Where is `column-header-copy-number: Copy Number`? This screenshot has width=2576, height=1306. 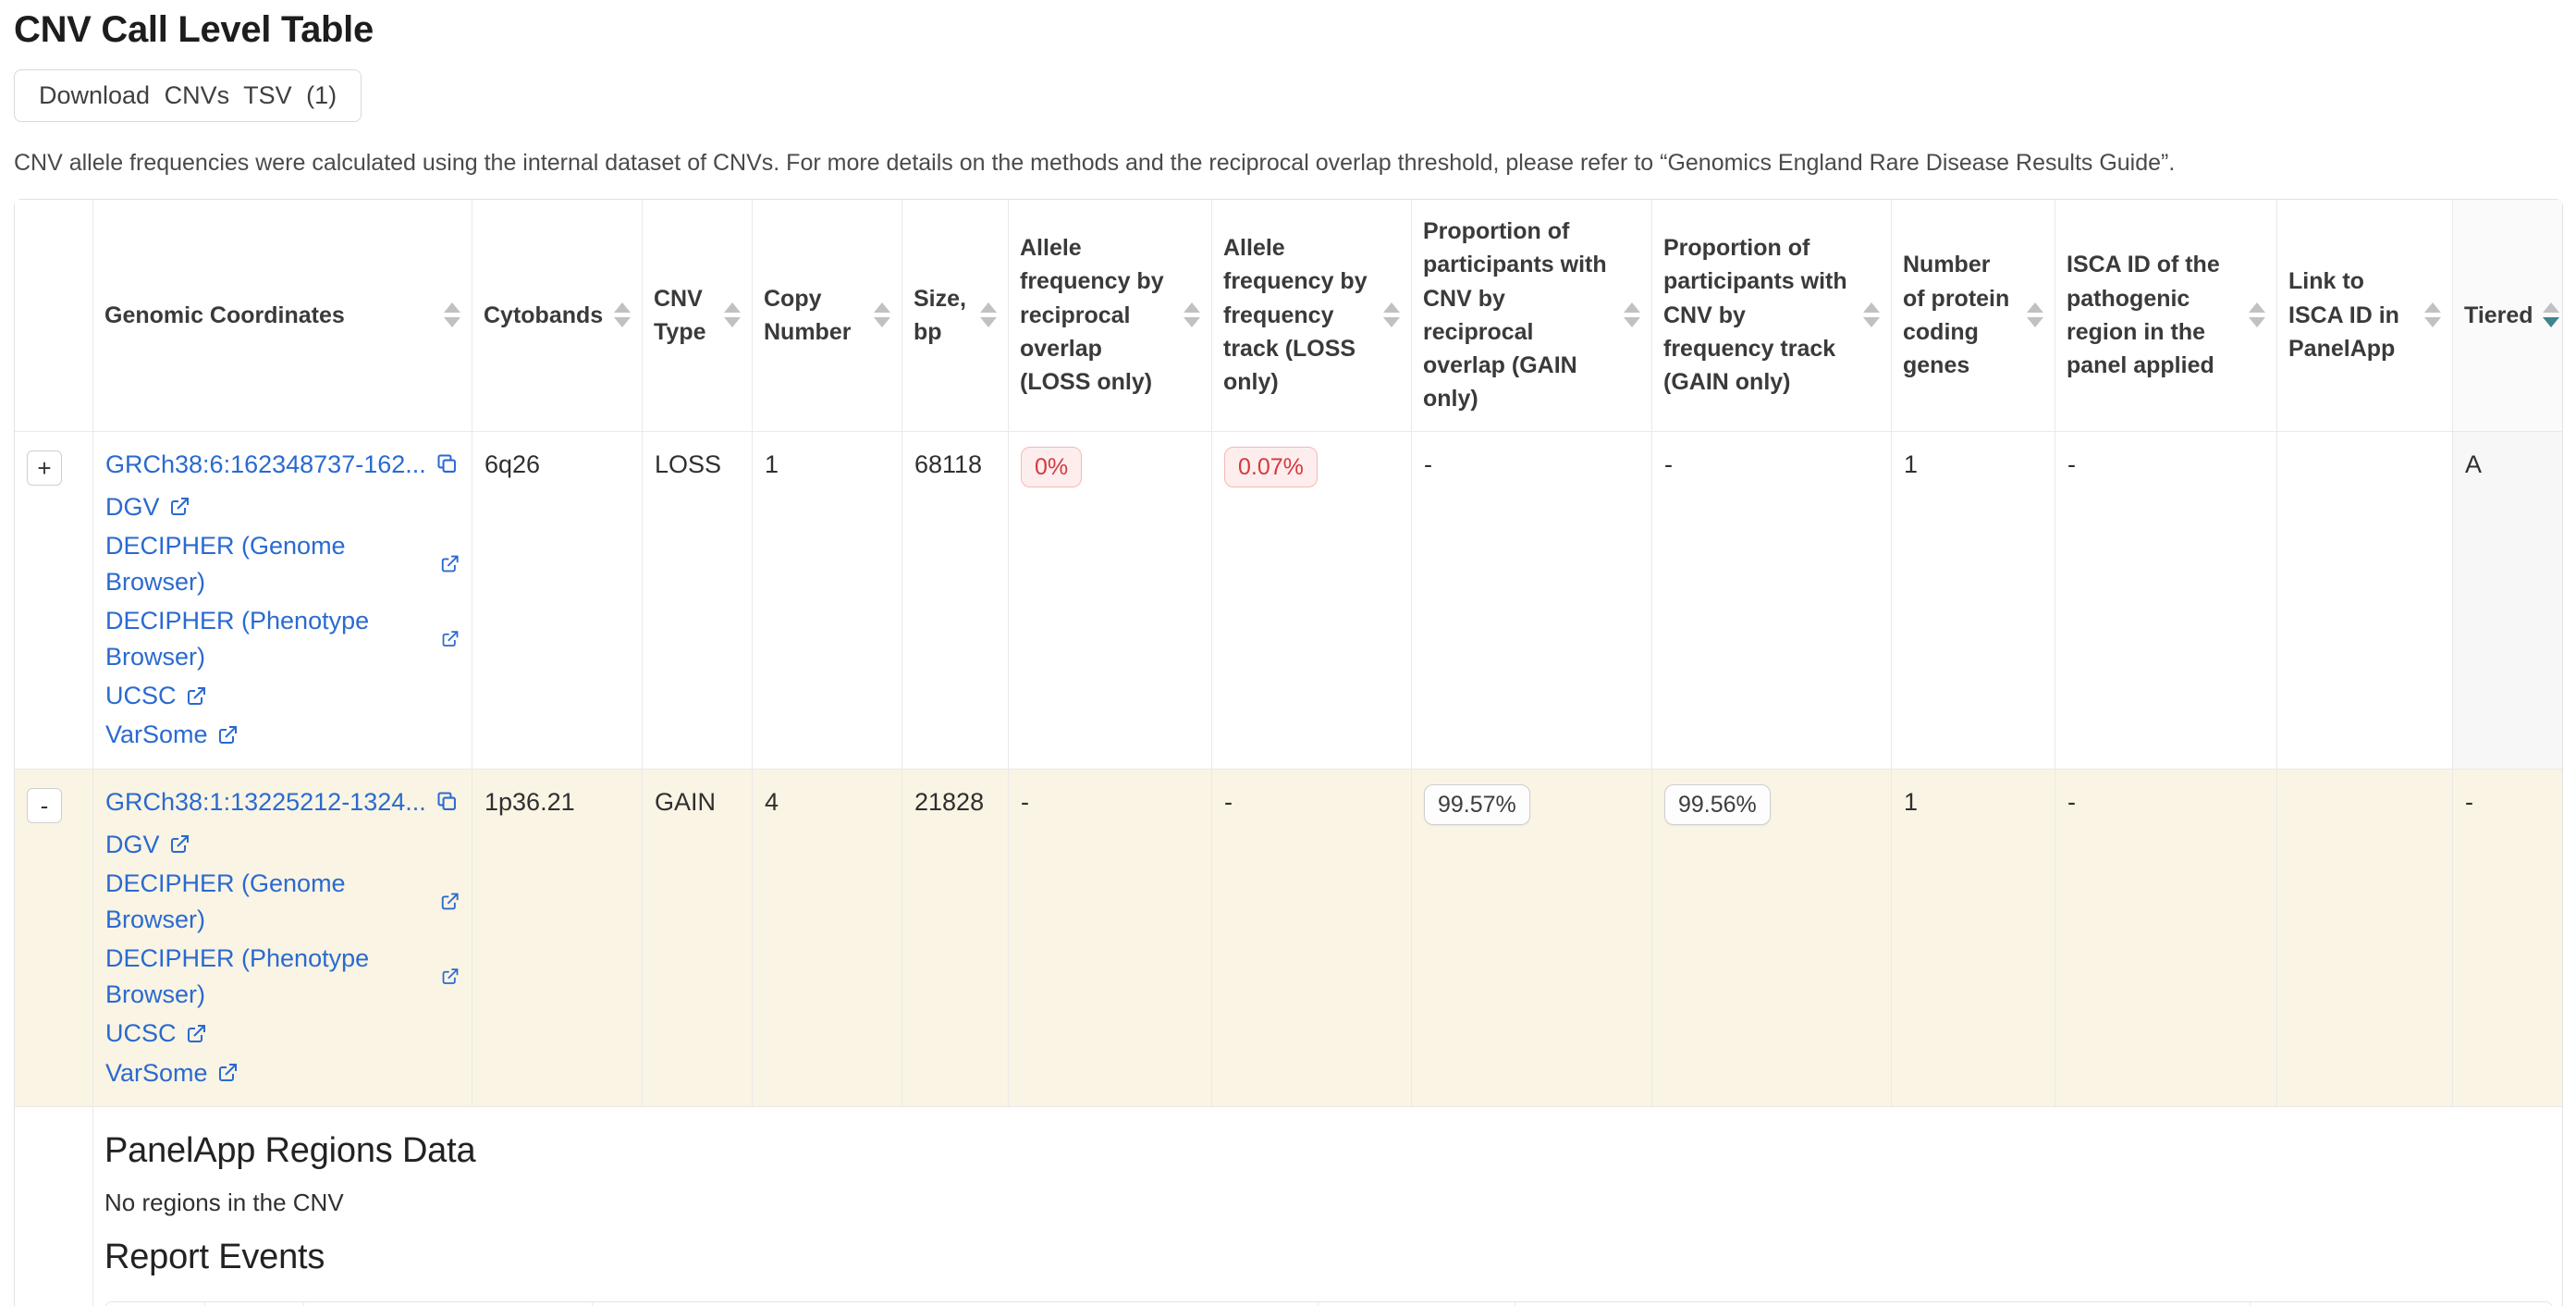
column-header-copy-number: Copy Number is located at coordinates (827, 316).